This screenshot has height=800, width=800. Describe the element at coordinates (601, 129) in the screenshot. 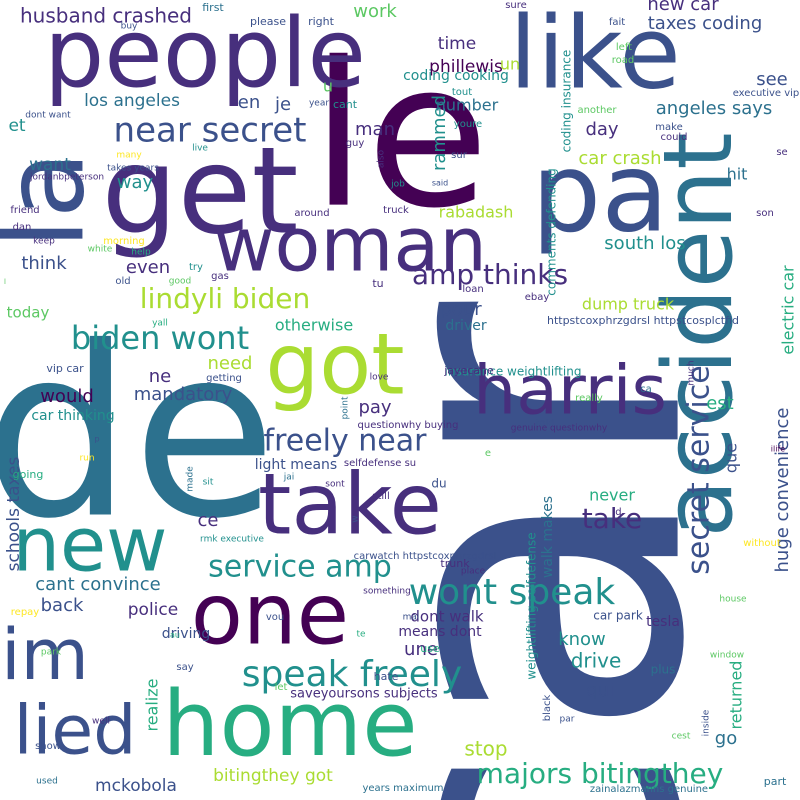

I see `cloud-word: day` at that location.